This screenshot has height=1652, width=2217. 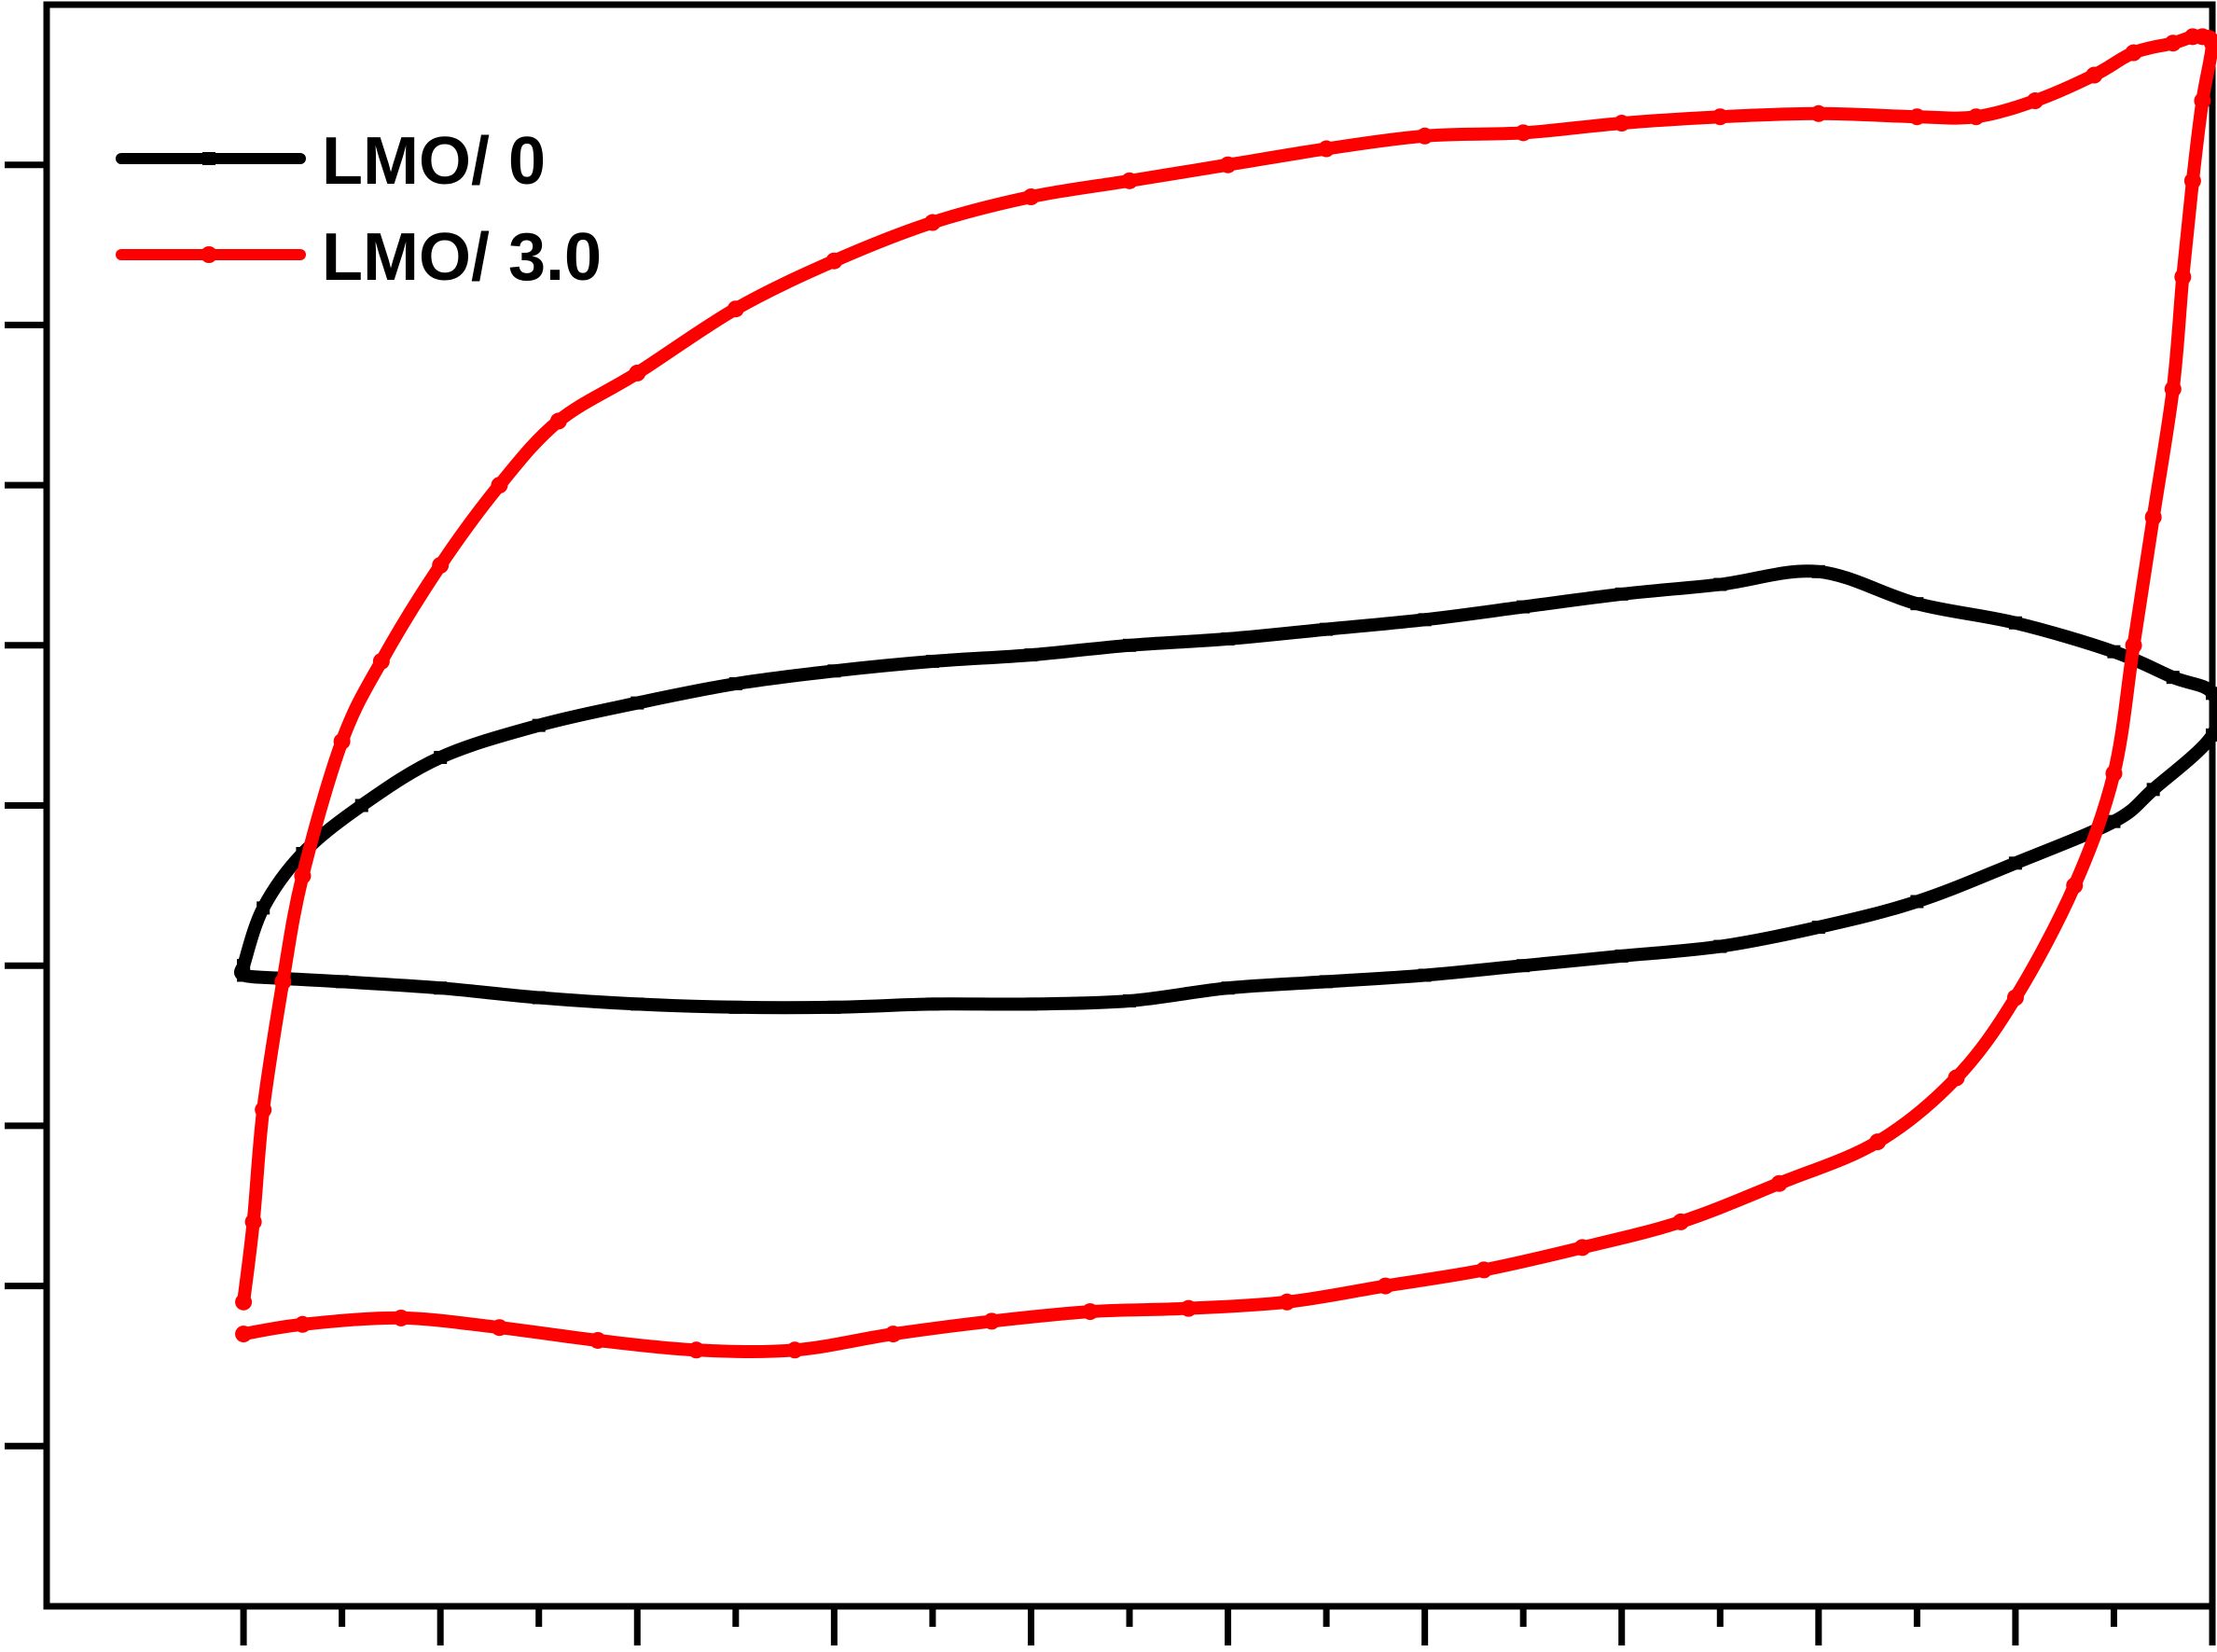 I want to click on legend-label-lmo-3: LMO/ 3.0, so click(x=462, y=257).